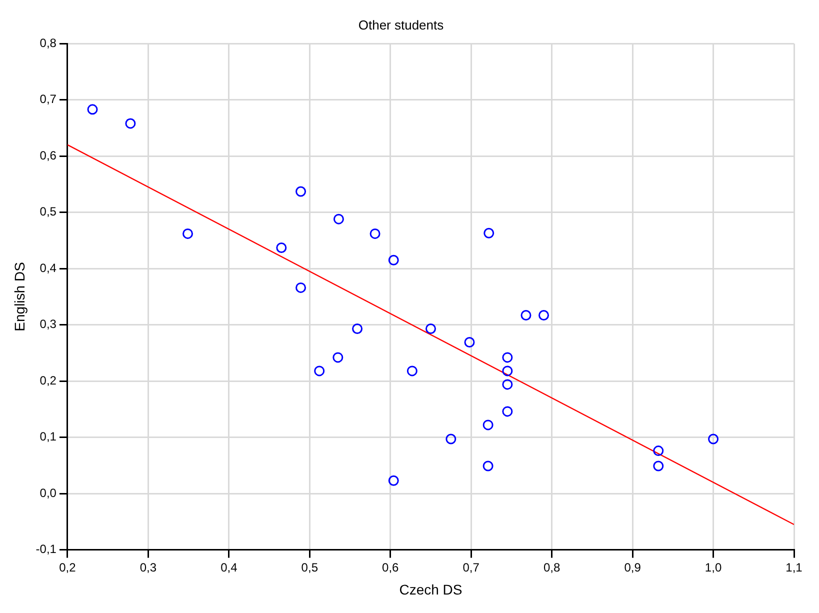 This screenshot has width=819, height=613. I want to click on x-tick-label: 1,1, so click(794, 567).